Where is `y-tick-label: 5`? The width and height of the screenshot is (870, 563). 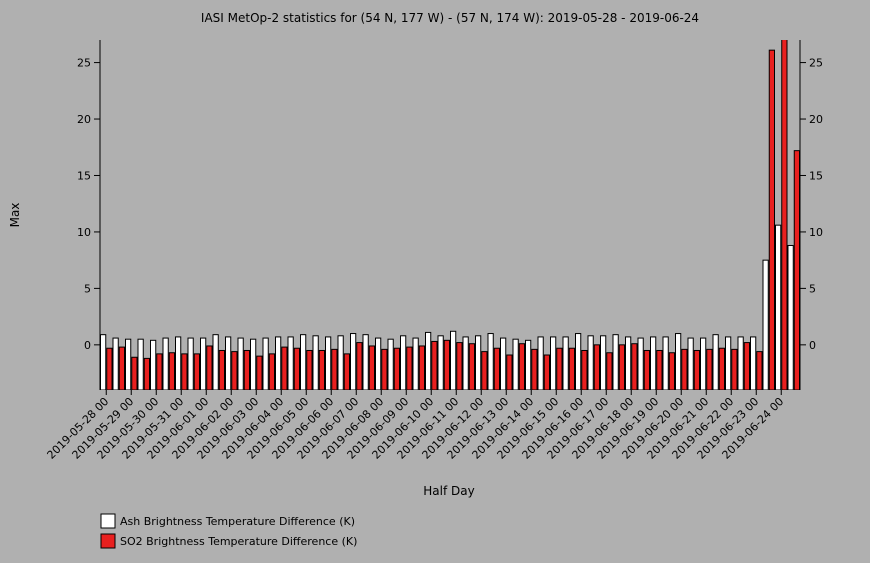 y-tick-label: 5 is located at coordinates (87, 288).